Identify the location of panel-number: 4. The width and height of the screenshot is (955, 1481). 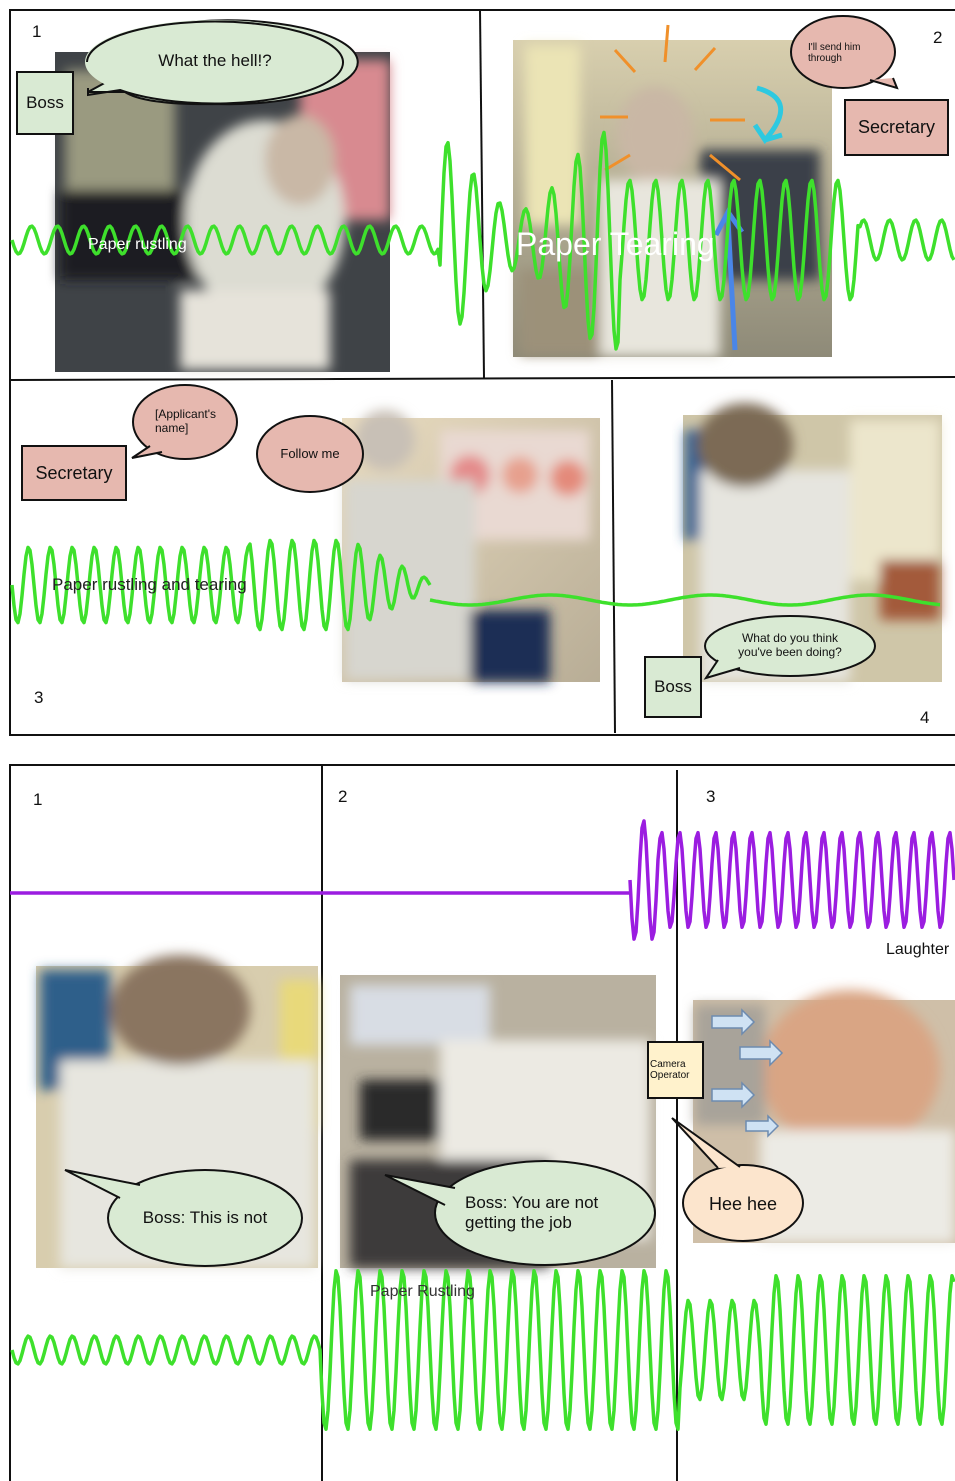
(925, 717).